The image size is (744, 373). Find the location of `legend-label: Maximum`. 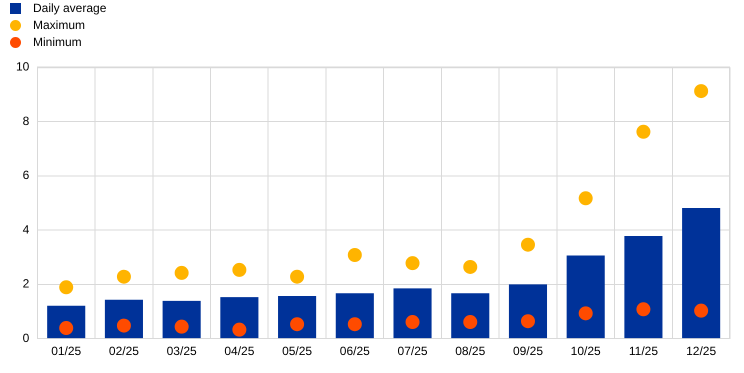

legend-label: Maximum is located at coordinates (59, 25).